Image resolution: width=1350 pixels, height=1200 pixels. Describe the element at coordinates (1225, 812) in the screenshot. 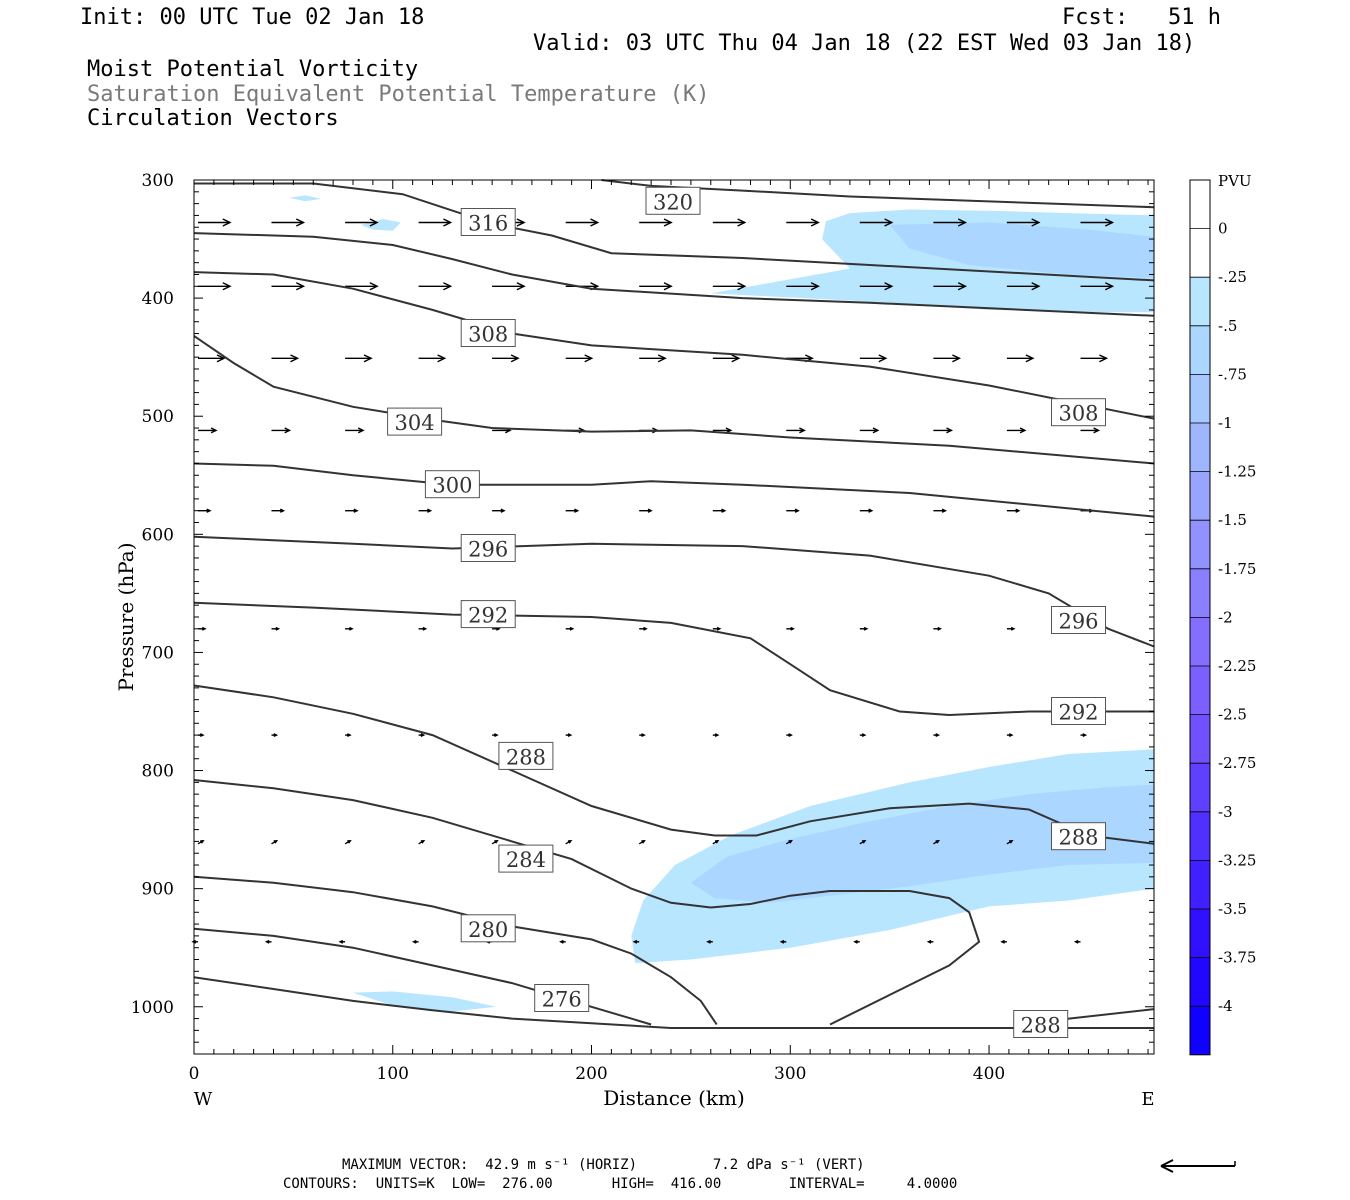

I see `colorbar-label: -3` at that location.